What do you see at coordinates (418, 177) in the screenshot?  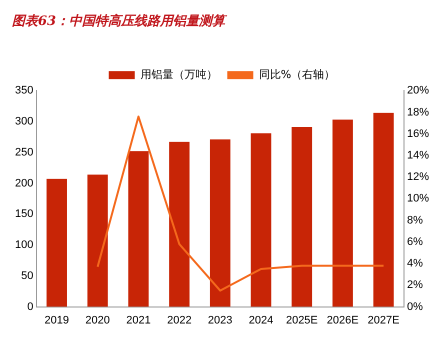 I see `y2-tick-label: 12%` at bounding box center [418, 177].